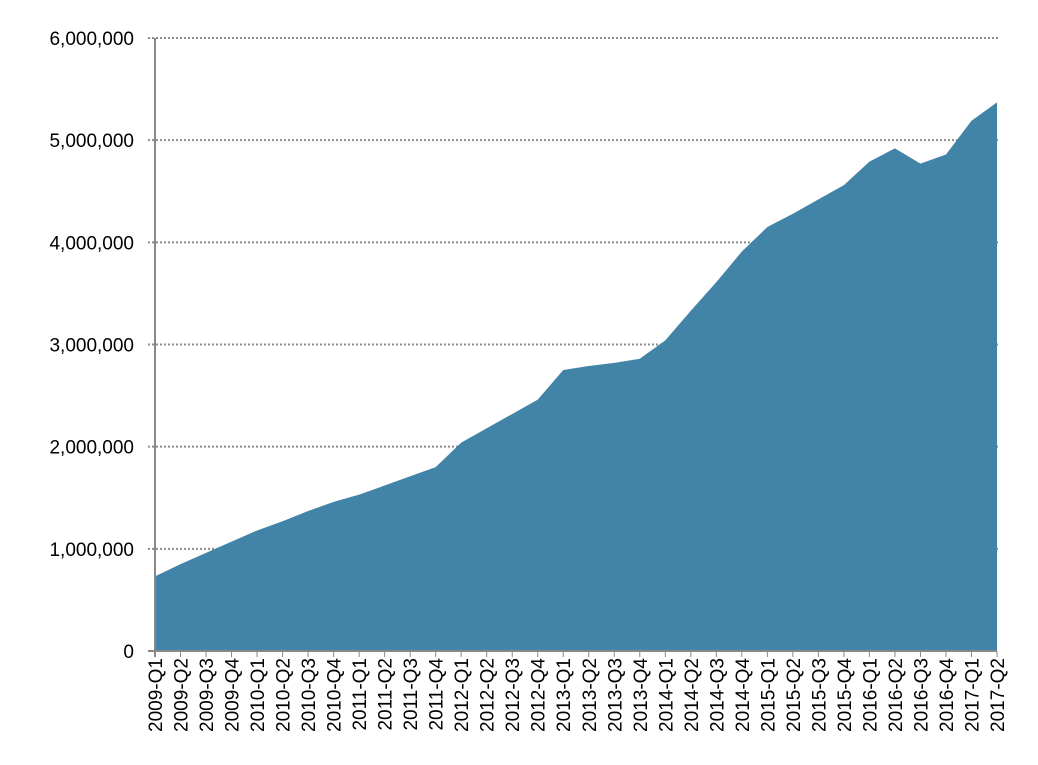  I want to click on x-tick-label: 2011-Q1, so click(360, 694).